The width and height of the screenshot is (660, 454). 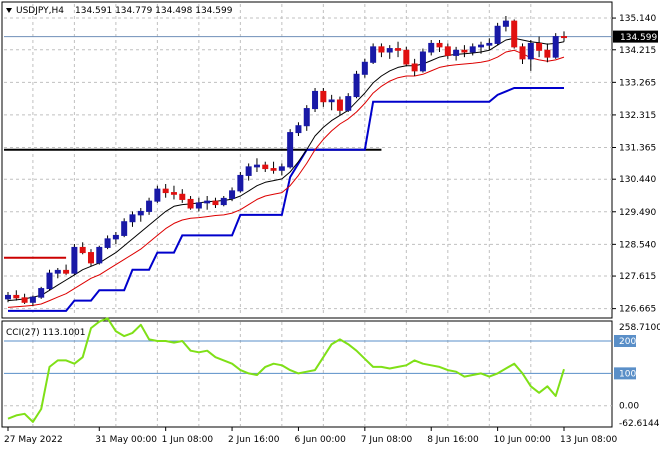 What do you see at coordinates (320, 440) in the screenshot?
I see `time-tick-label: 6 Jun 00:00` at bounding box center [320, 440].